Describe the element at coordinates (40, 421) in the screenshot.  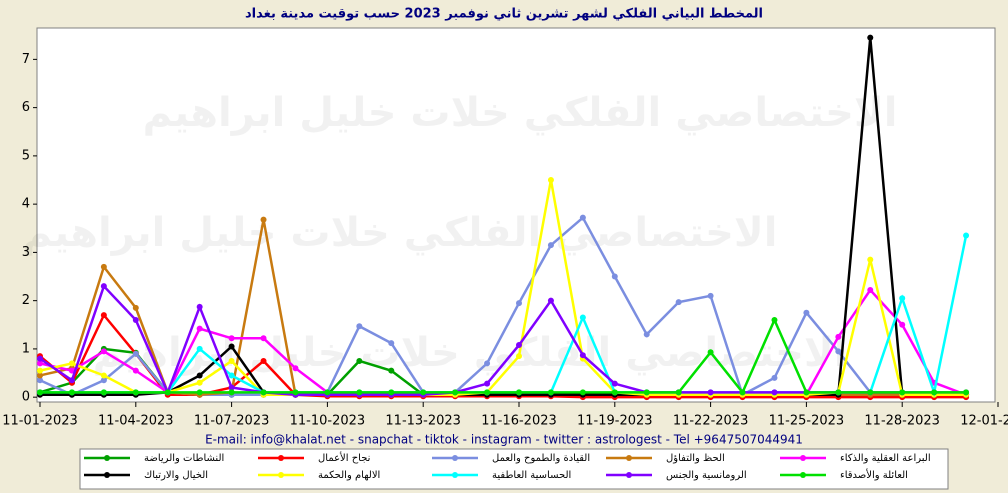
I see `x-tick-label: 11-01-2023` at that location.